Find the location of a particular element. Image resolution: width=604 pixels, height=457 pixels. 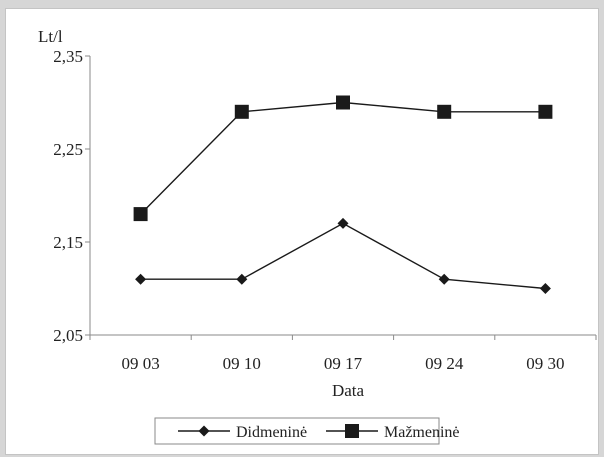

legend-label: Didmeninė is located at coordinates (271, 432).